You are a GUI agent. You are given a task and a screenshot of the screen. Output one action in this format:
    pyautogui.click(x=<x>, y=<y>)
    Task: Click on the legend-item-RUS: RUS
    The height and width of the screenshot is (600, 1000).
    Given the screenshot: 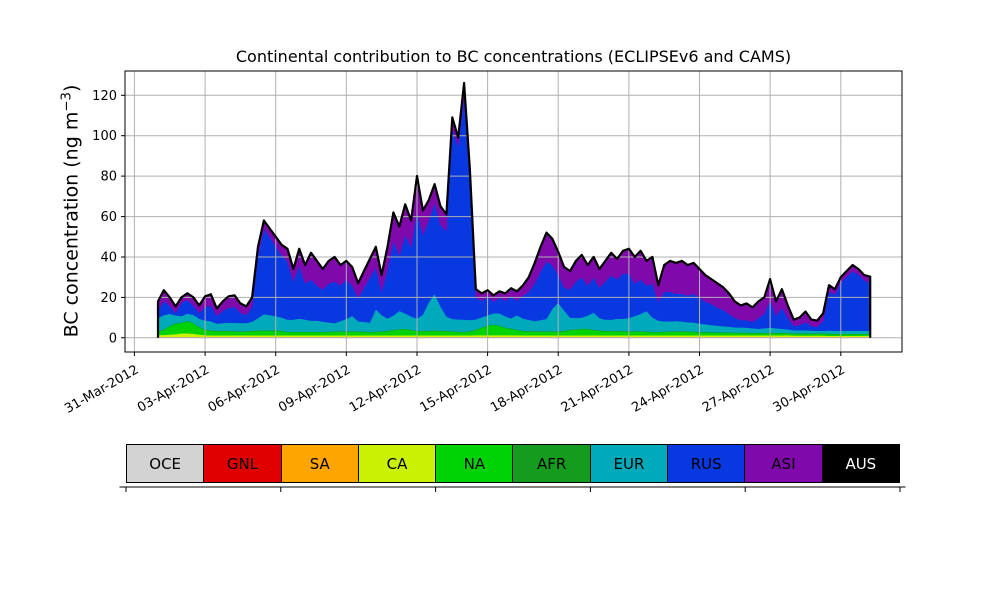 What is the action you would take?
    pyautogui.click(x=706, y=463)
    